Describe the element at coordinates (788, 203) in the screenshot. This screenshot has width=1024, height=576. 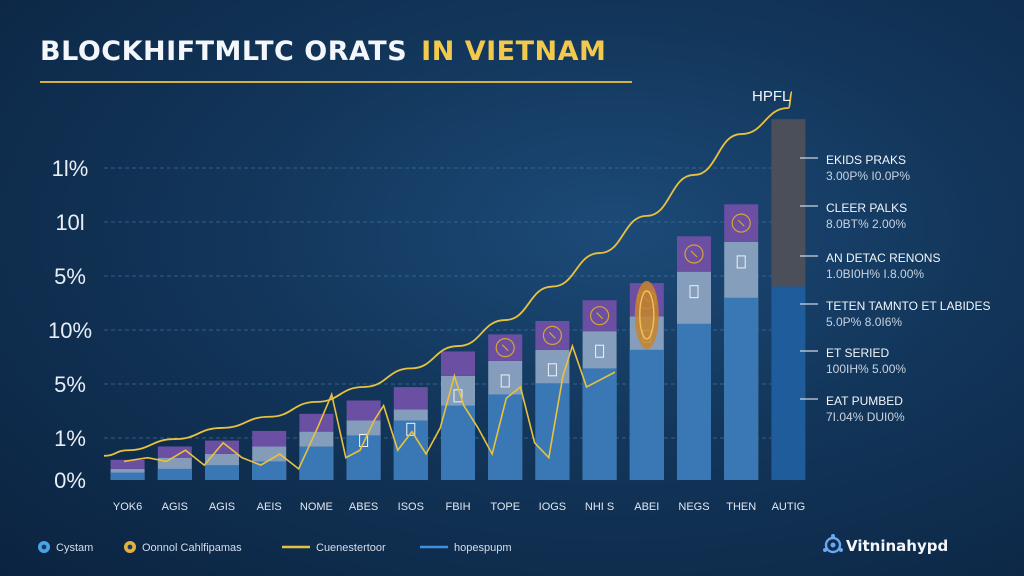
I see `bar-top` at that location.